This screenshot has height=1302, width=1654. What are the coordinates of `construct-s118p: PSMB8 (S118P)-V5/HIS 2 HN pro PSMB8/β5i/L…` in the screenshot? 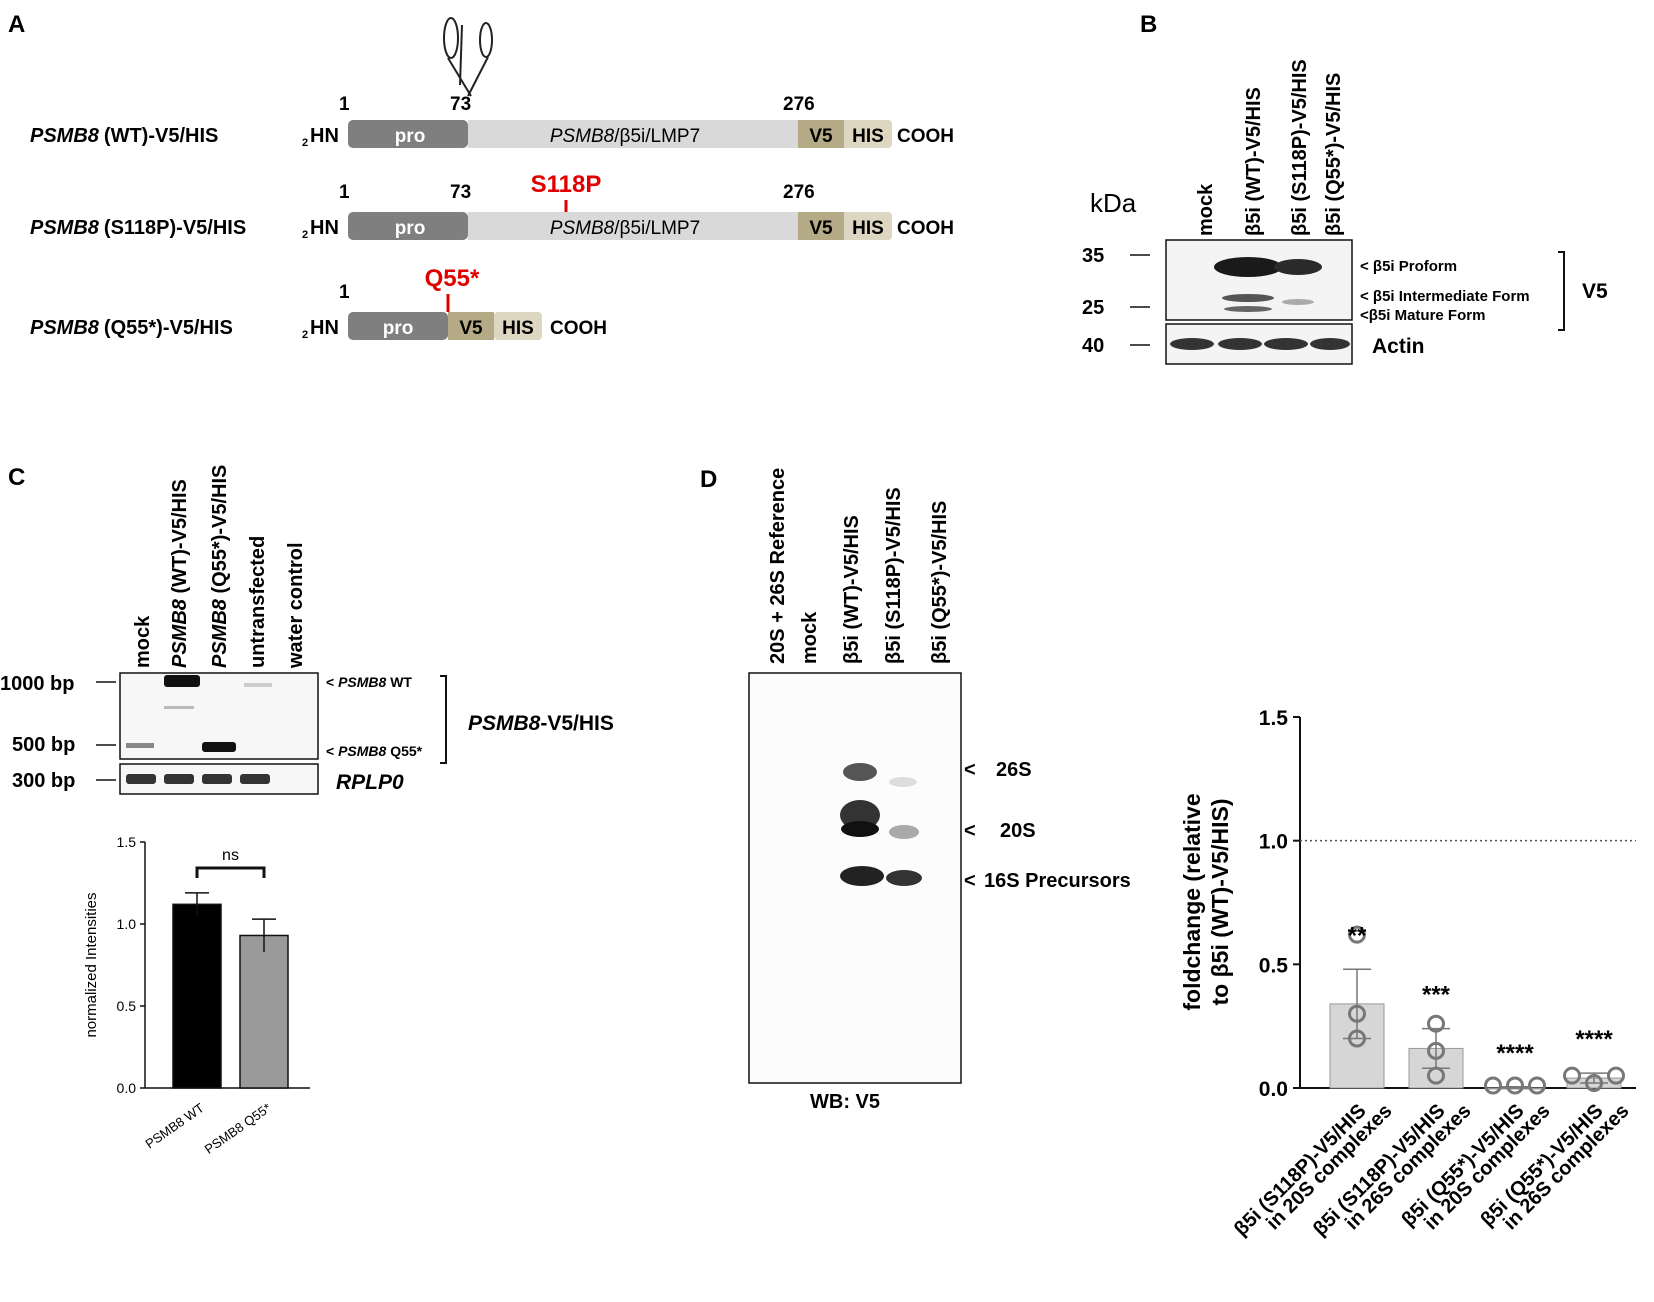 It's located at (492, 206).